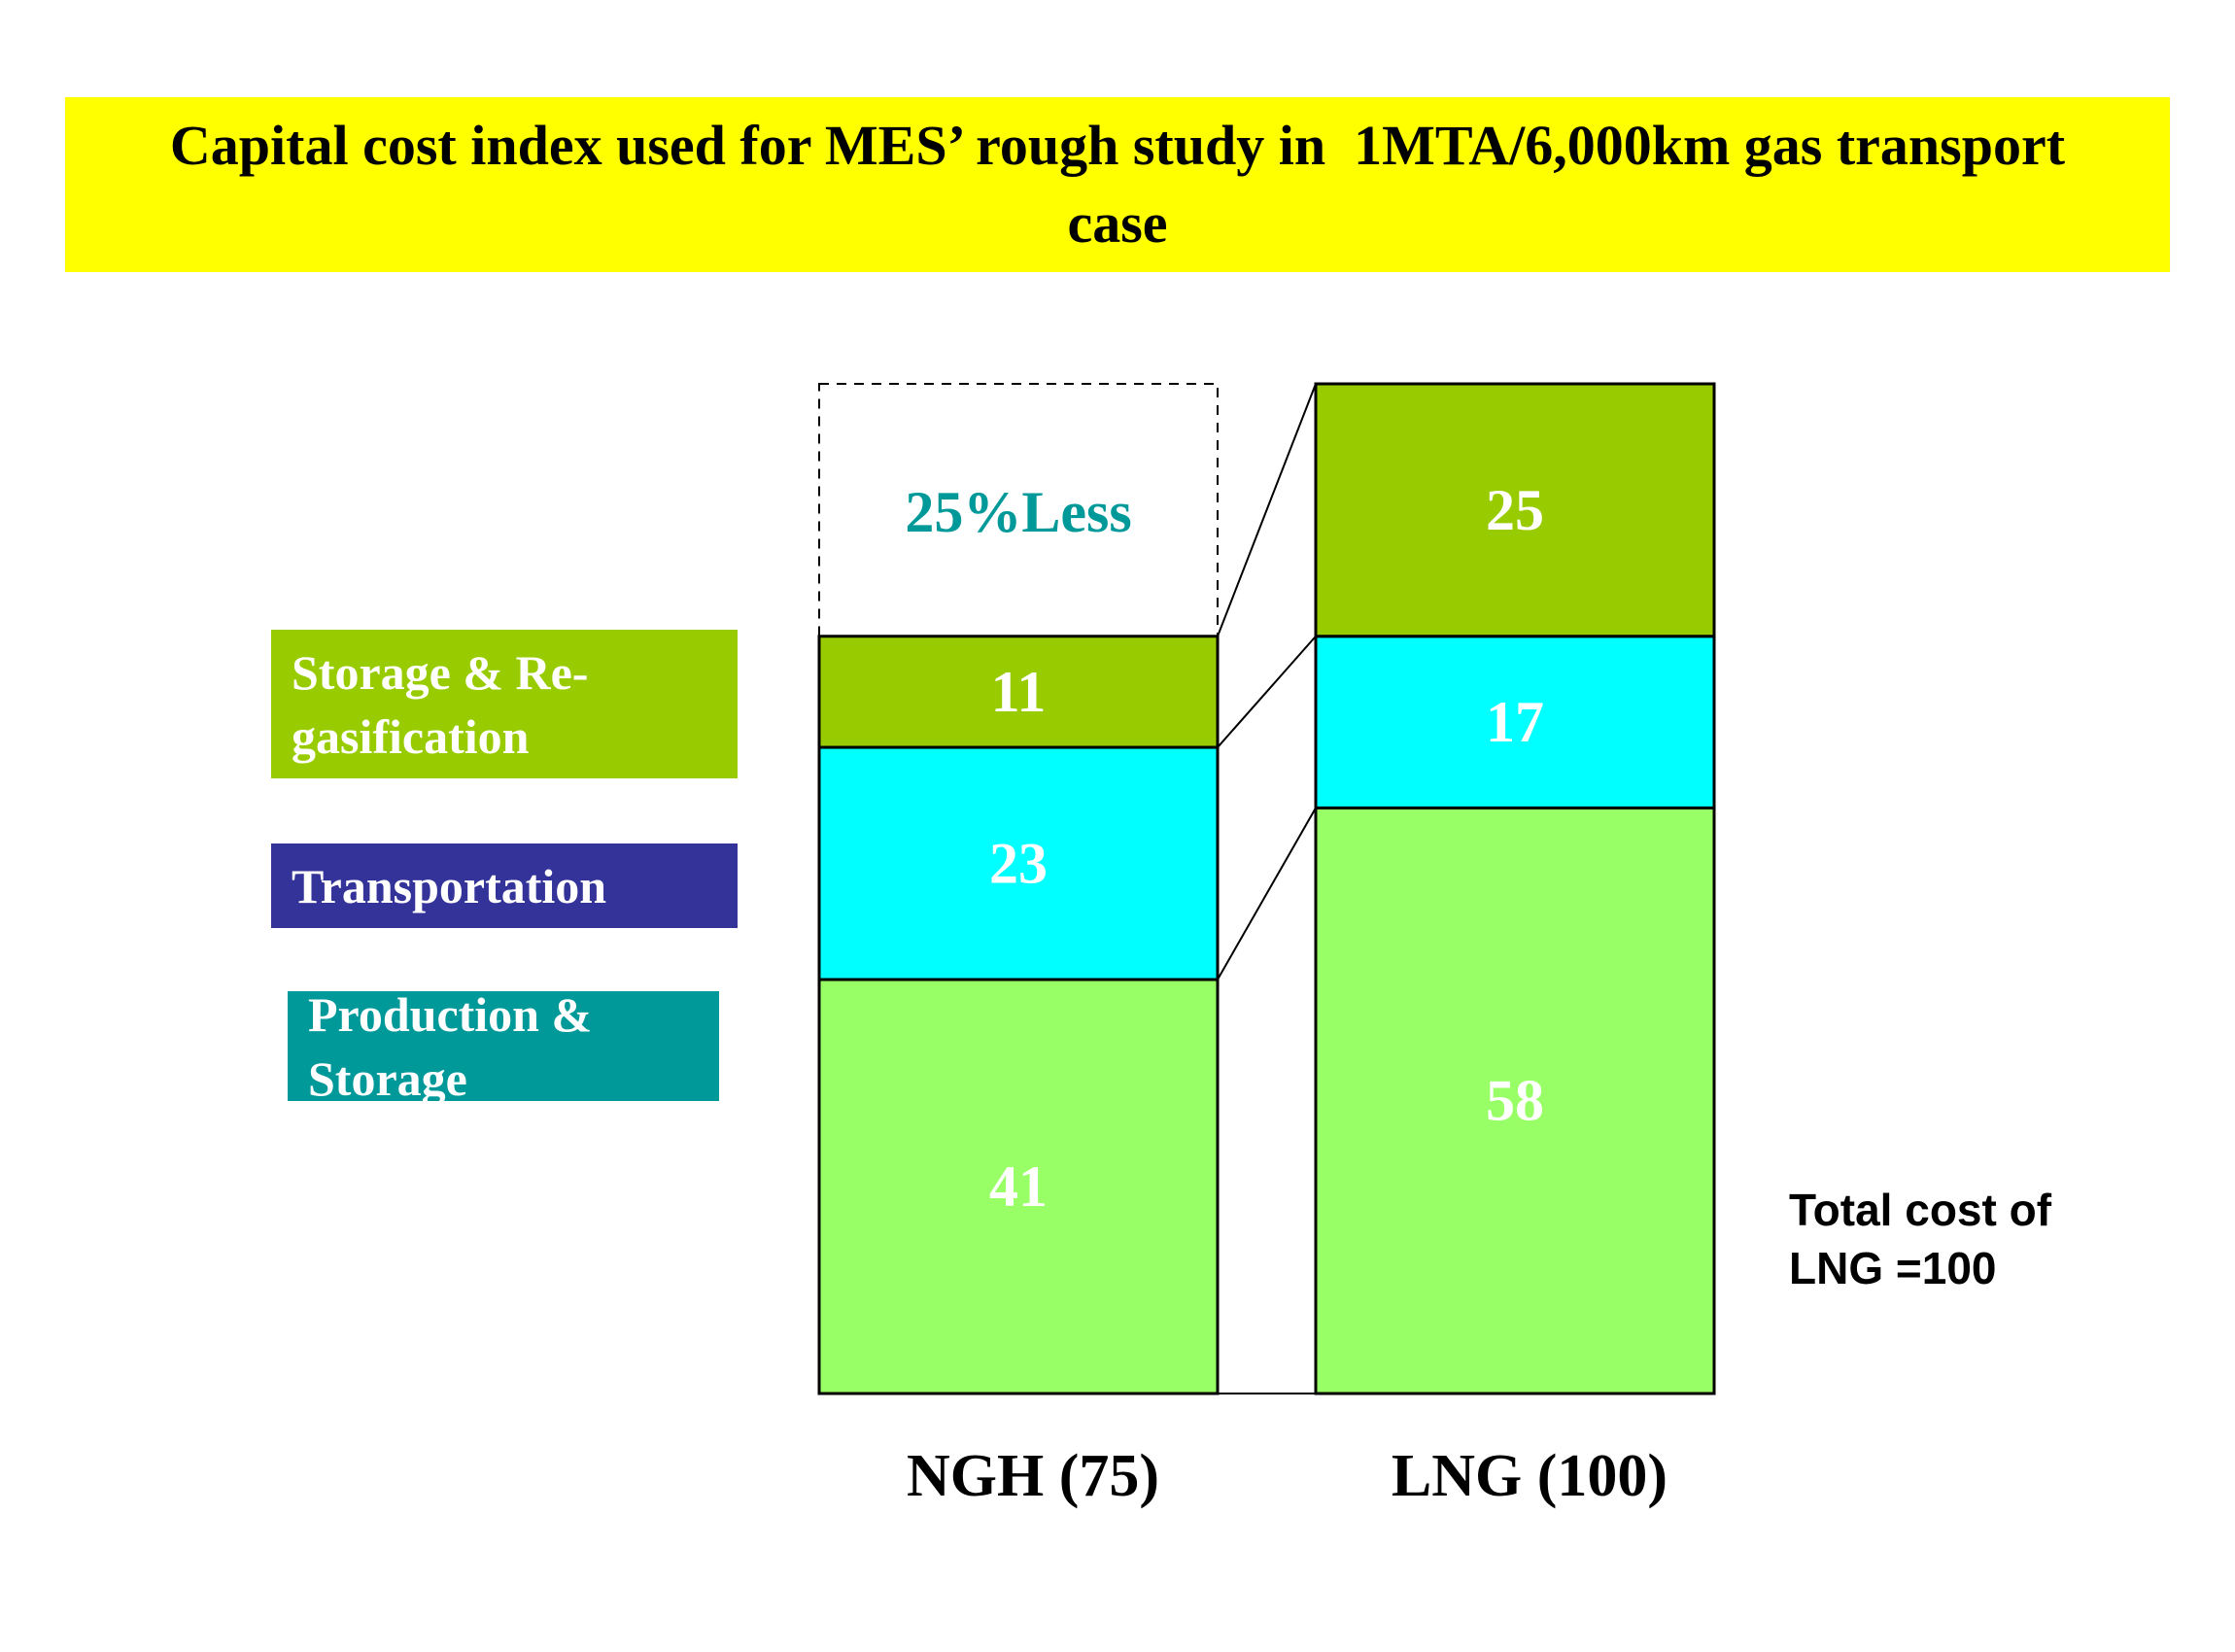 The width and height of the screenshot is (2235, 1652). Describe the element at coordinates (450, 886) in the screenshot. I see `legend-label: Transportation` at that location.